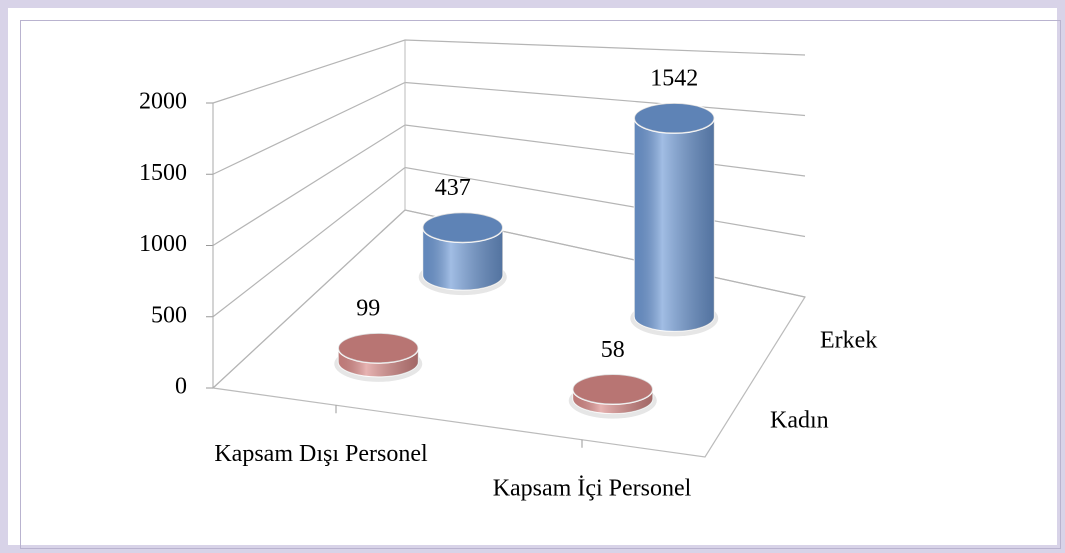 The image size is (1065, 553). I want to click on legend-label: Kadın, so click(799, 421).